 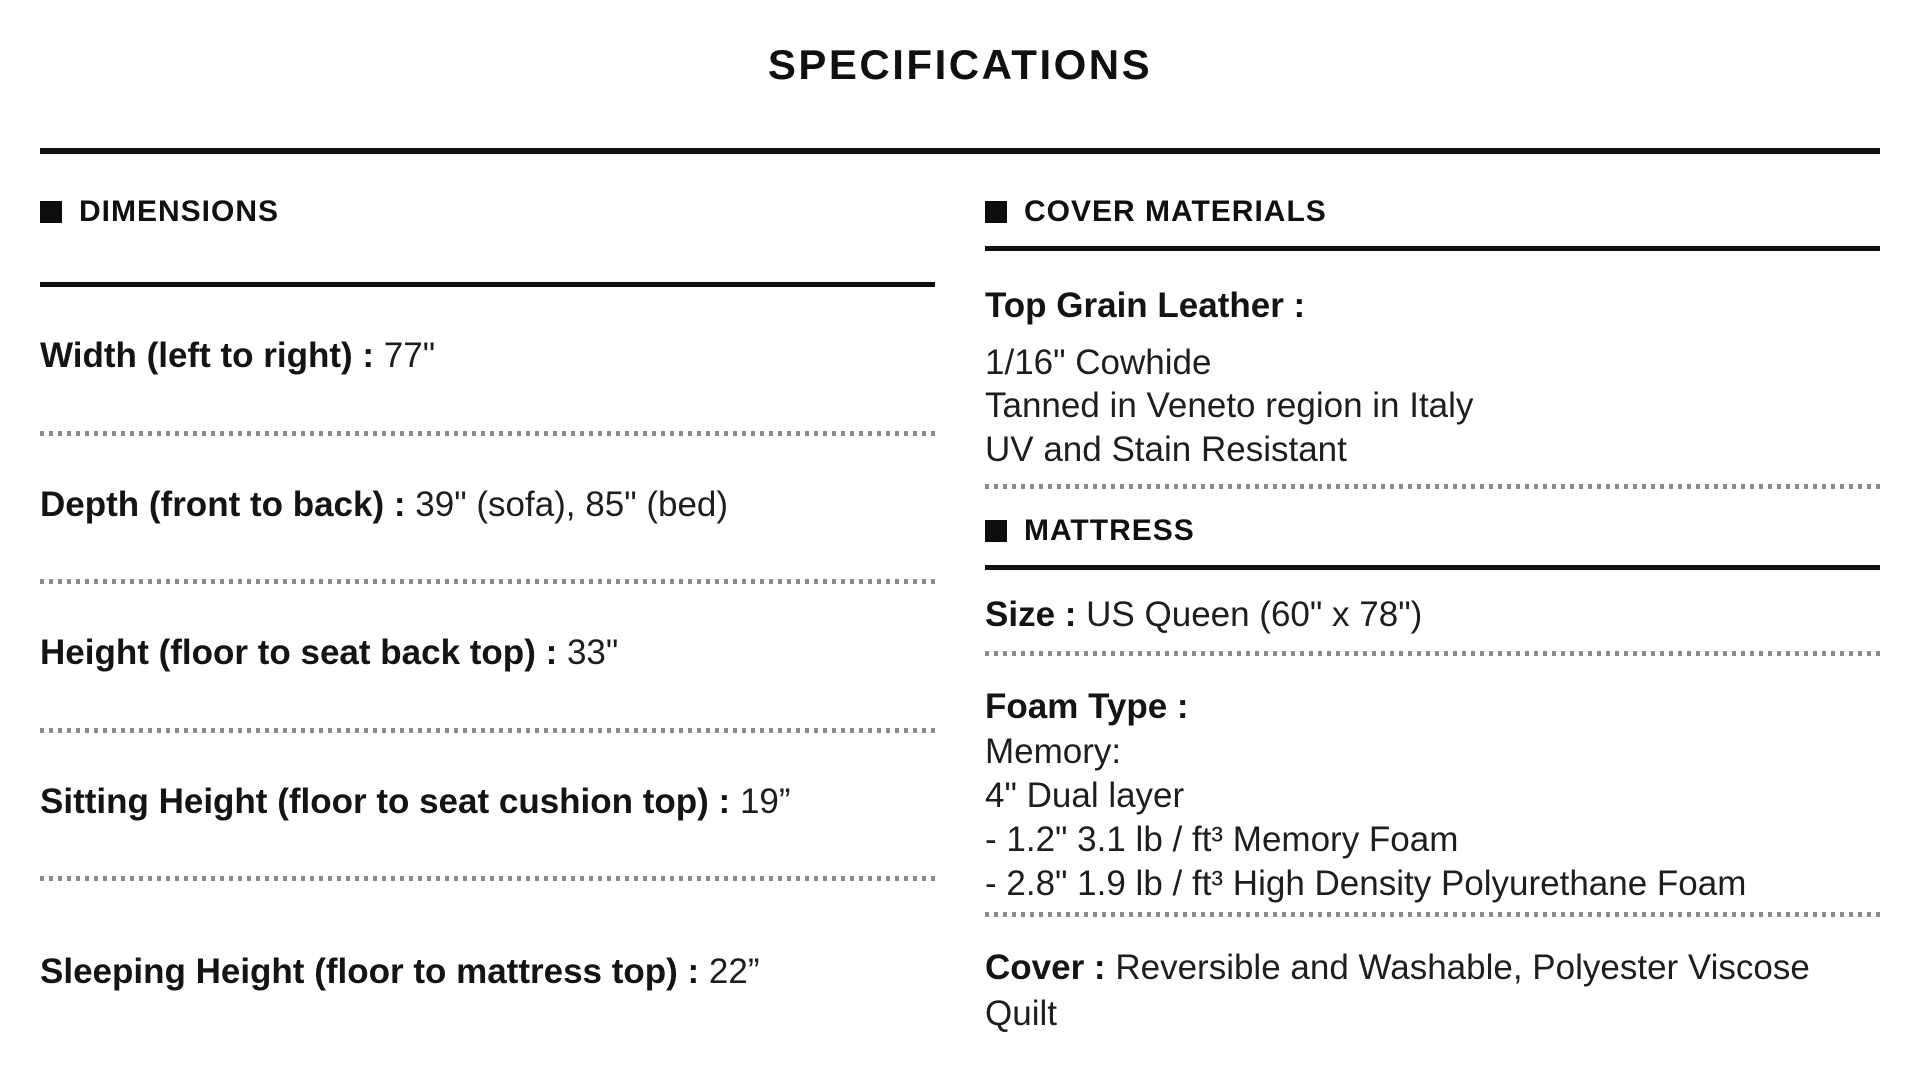 I want to click on leather-line: UV and Stain Resistant, so click(x=1166, y=449).